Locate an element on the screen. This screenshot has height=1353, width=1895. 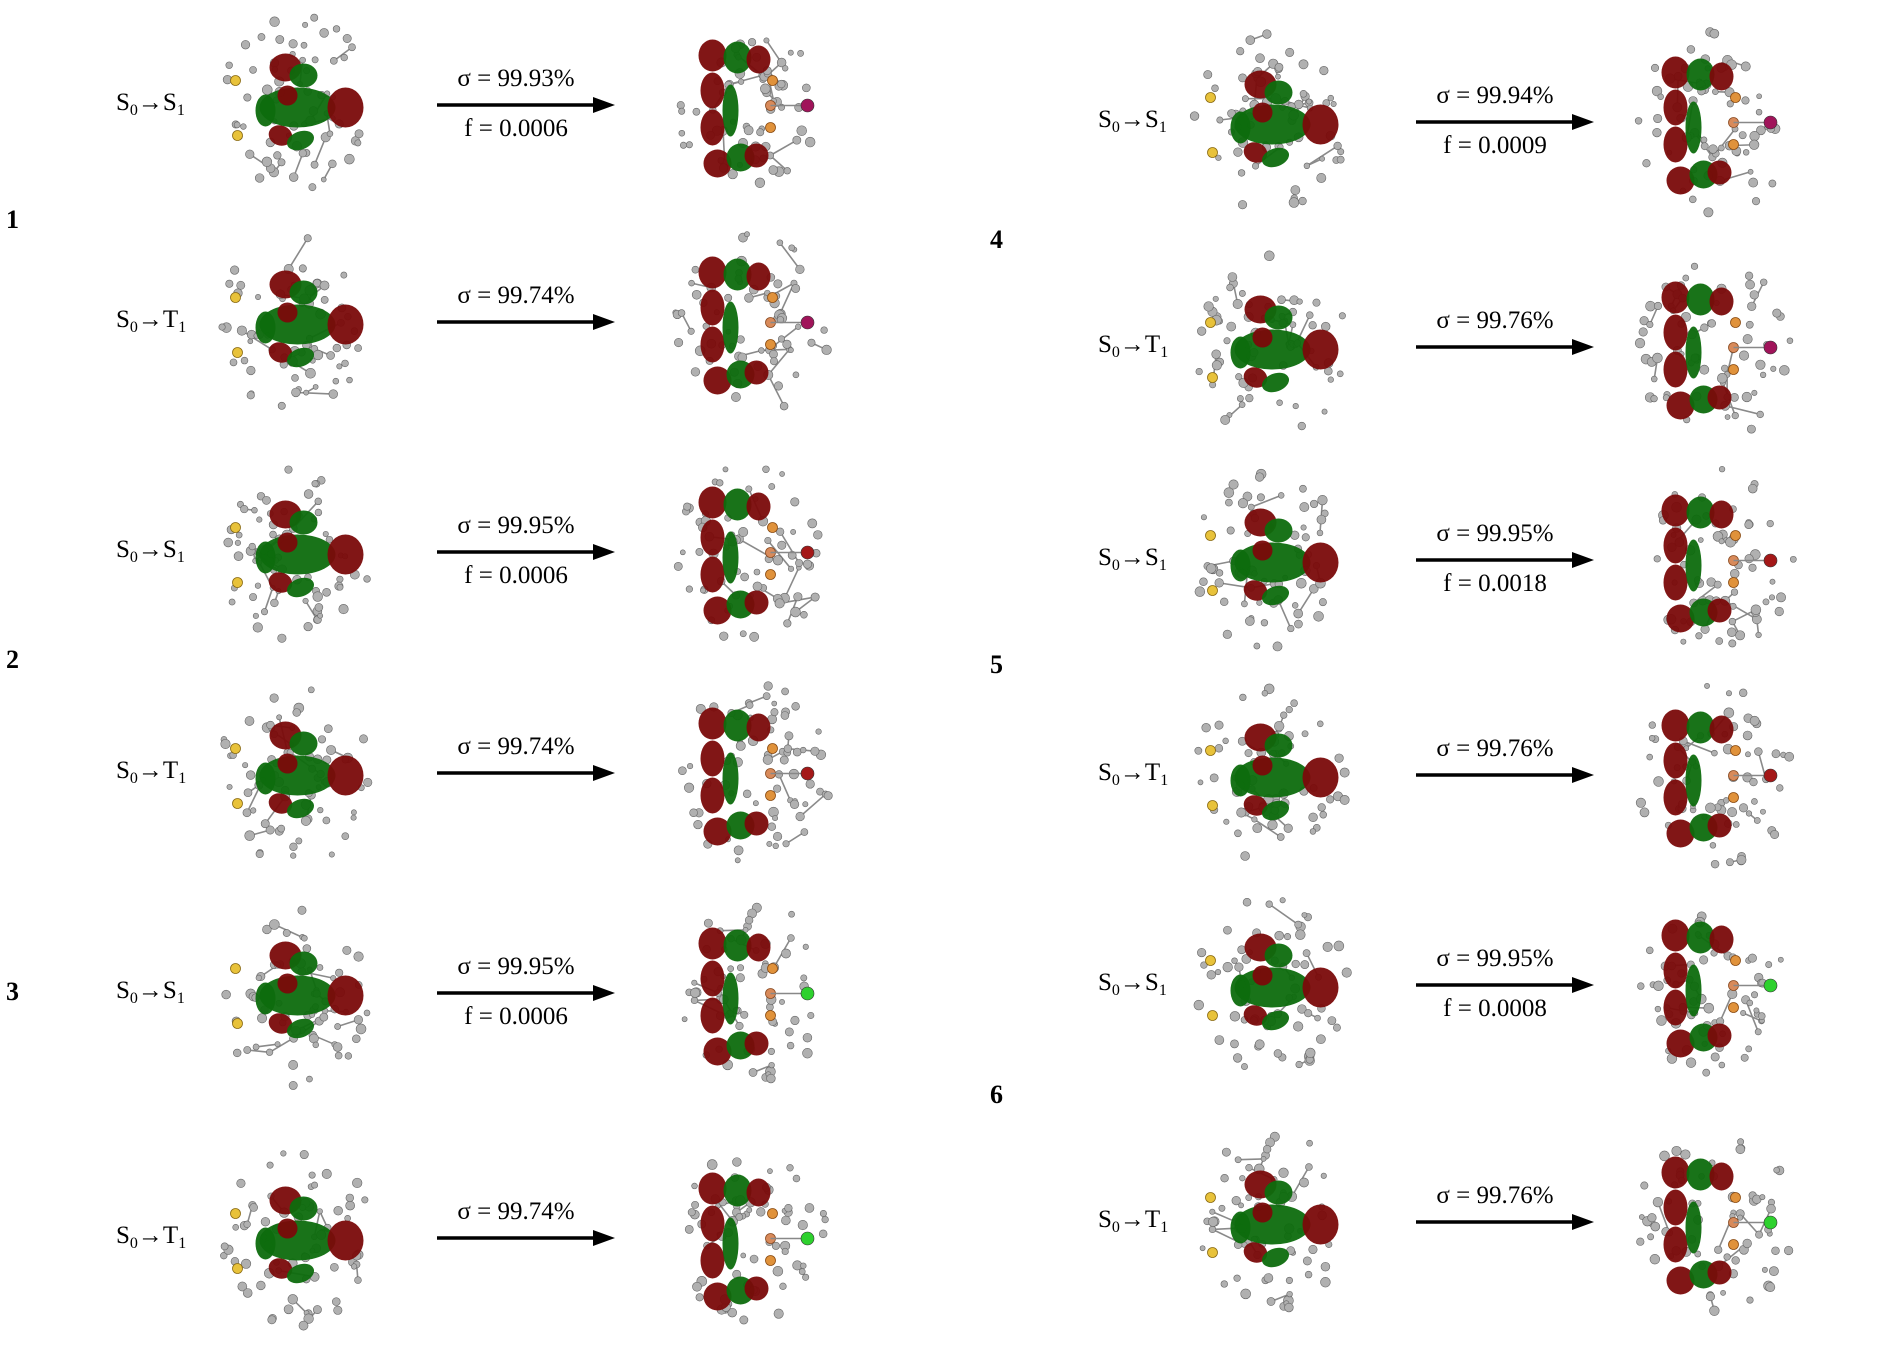
compound-label: 4 is located at coordinates (996, 239).